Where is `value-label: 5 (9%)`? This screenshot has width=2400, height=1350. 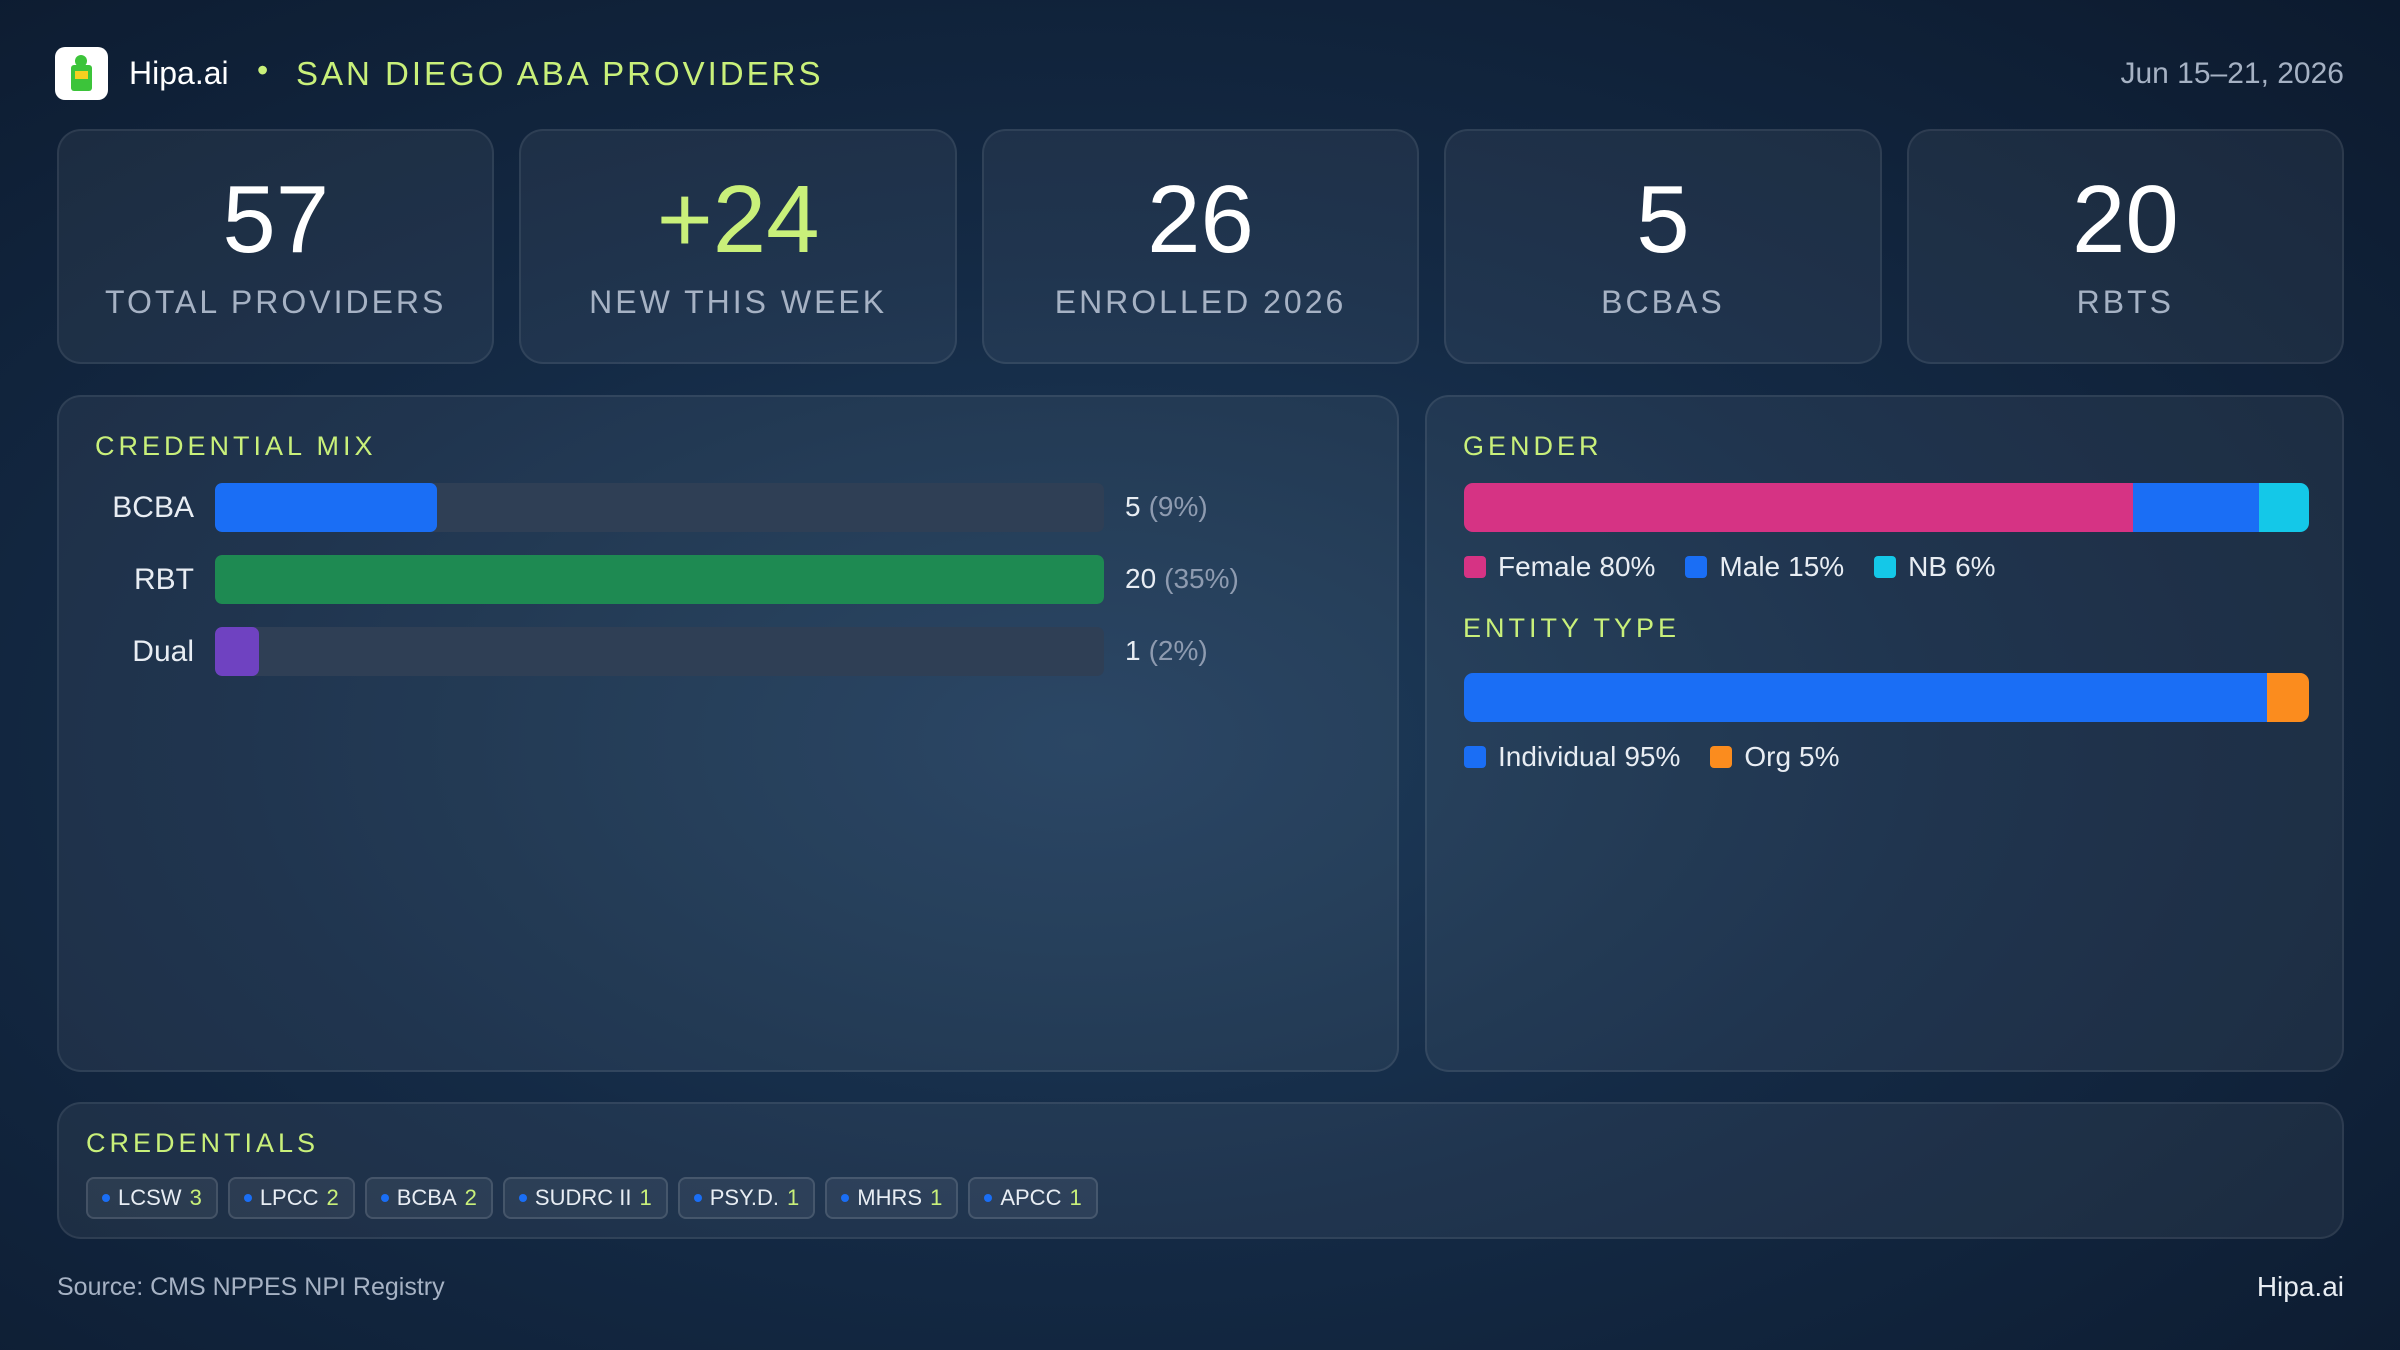 value-label: 5 (9%) is located at coordinates (1166, 507).